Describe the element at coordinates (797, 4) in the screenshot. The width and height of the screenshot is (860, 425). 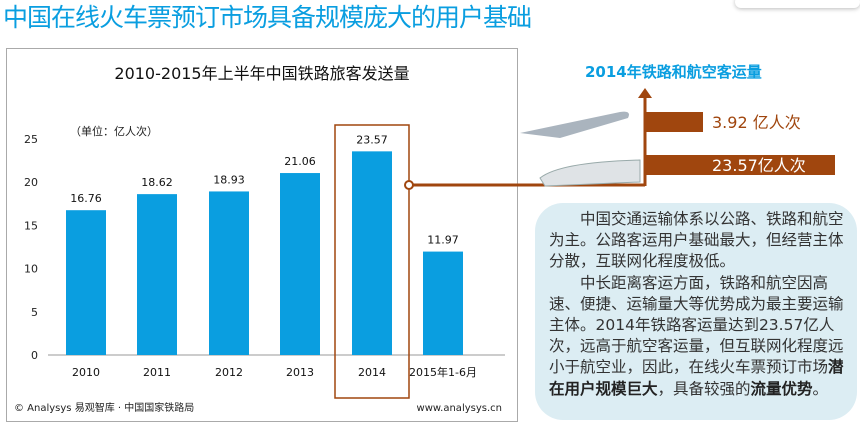
I see `top-card` at that location.